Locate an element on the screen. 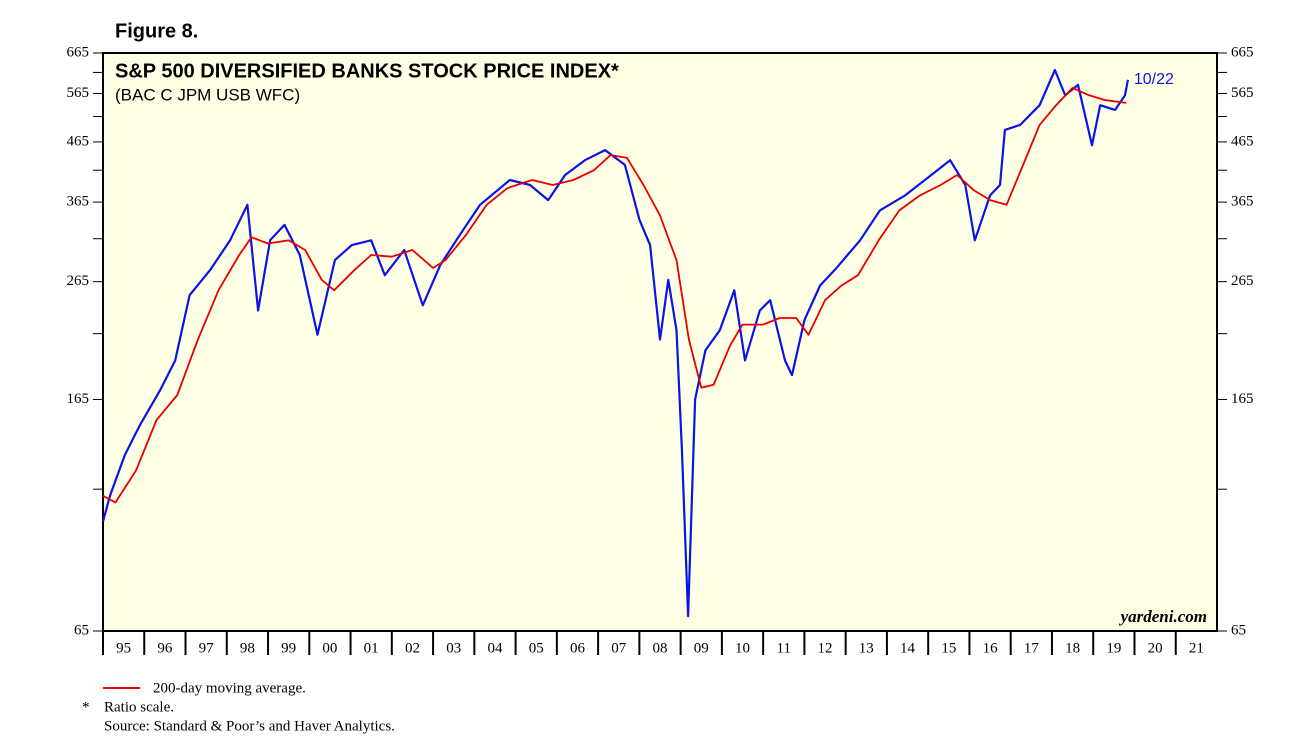 The image size is (1292, 750). footnote: Ratio scale. is located at coordinates (139, 707).